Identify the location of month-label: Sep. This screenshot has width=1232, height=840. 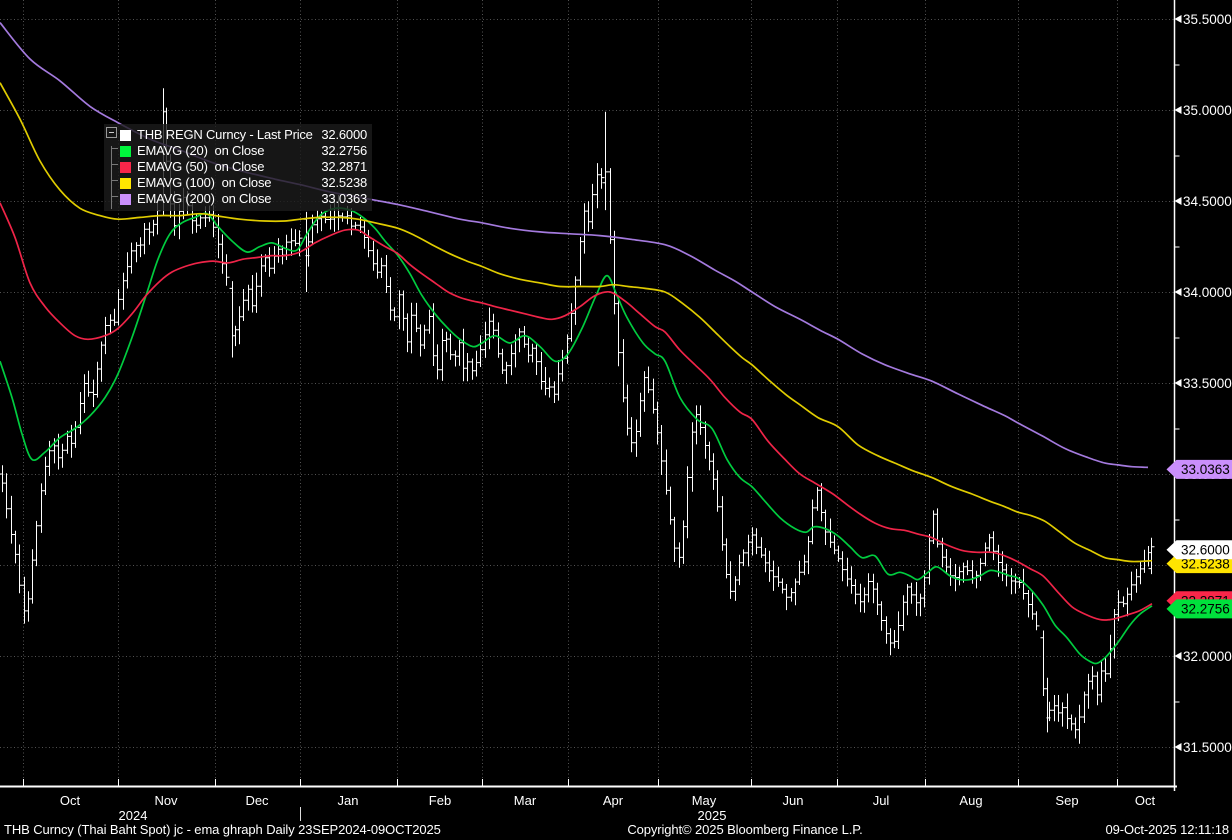
(1066, 800).